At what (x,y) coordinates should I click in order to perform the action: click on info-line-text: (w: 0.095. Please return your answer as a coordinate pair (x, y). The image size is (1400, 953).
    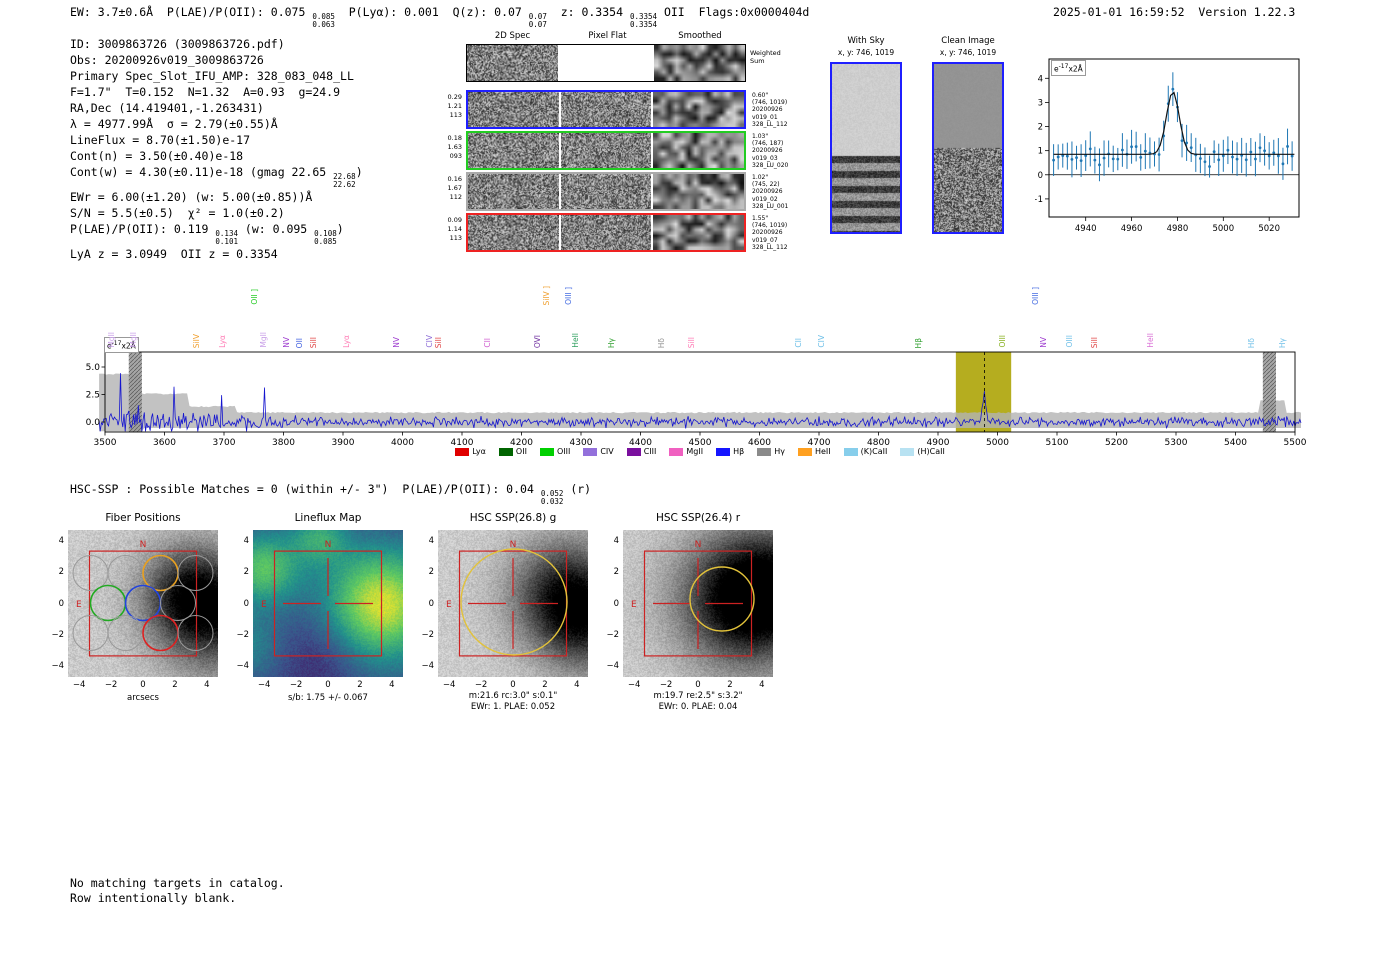
    Looking at the image, I should click on (276, 229).